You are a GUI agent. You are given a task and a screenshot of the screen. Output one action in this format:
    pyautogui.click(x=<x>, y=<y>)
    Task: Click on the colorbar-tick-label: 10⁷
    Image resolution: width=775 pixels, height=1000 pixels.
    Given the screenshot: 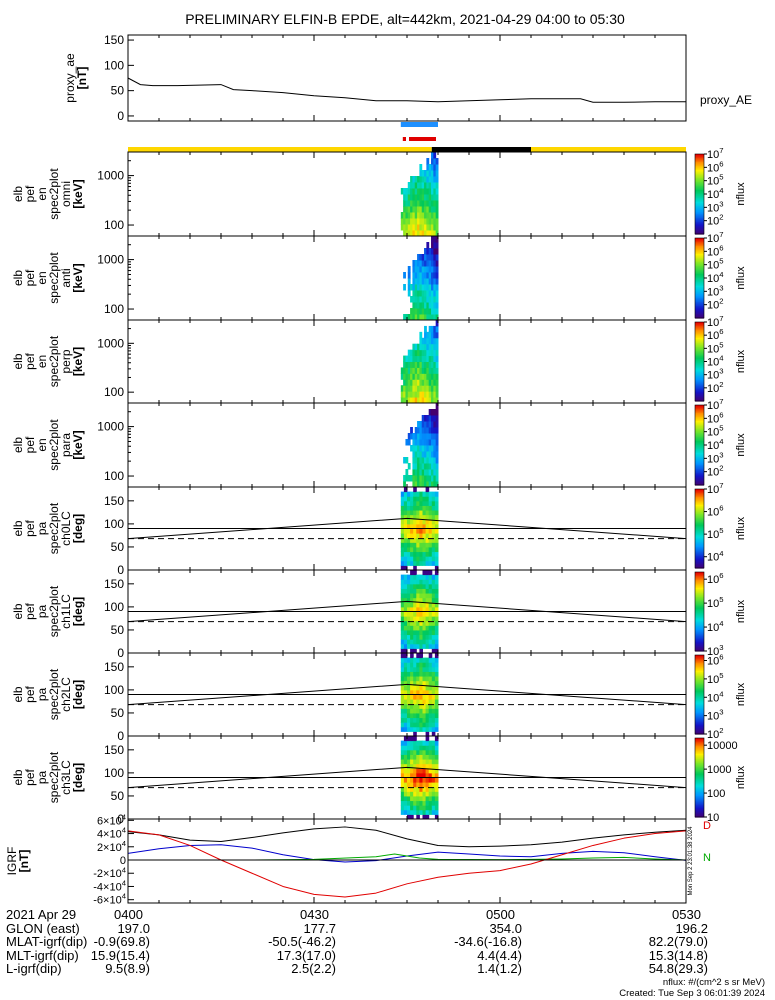 What is the action you would take?
    pyautogui.click(x=715, y=237)
    